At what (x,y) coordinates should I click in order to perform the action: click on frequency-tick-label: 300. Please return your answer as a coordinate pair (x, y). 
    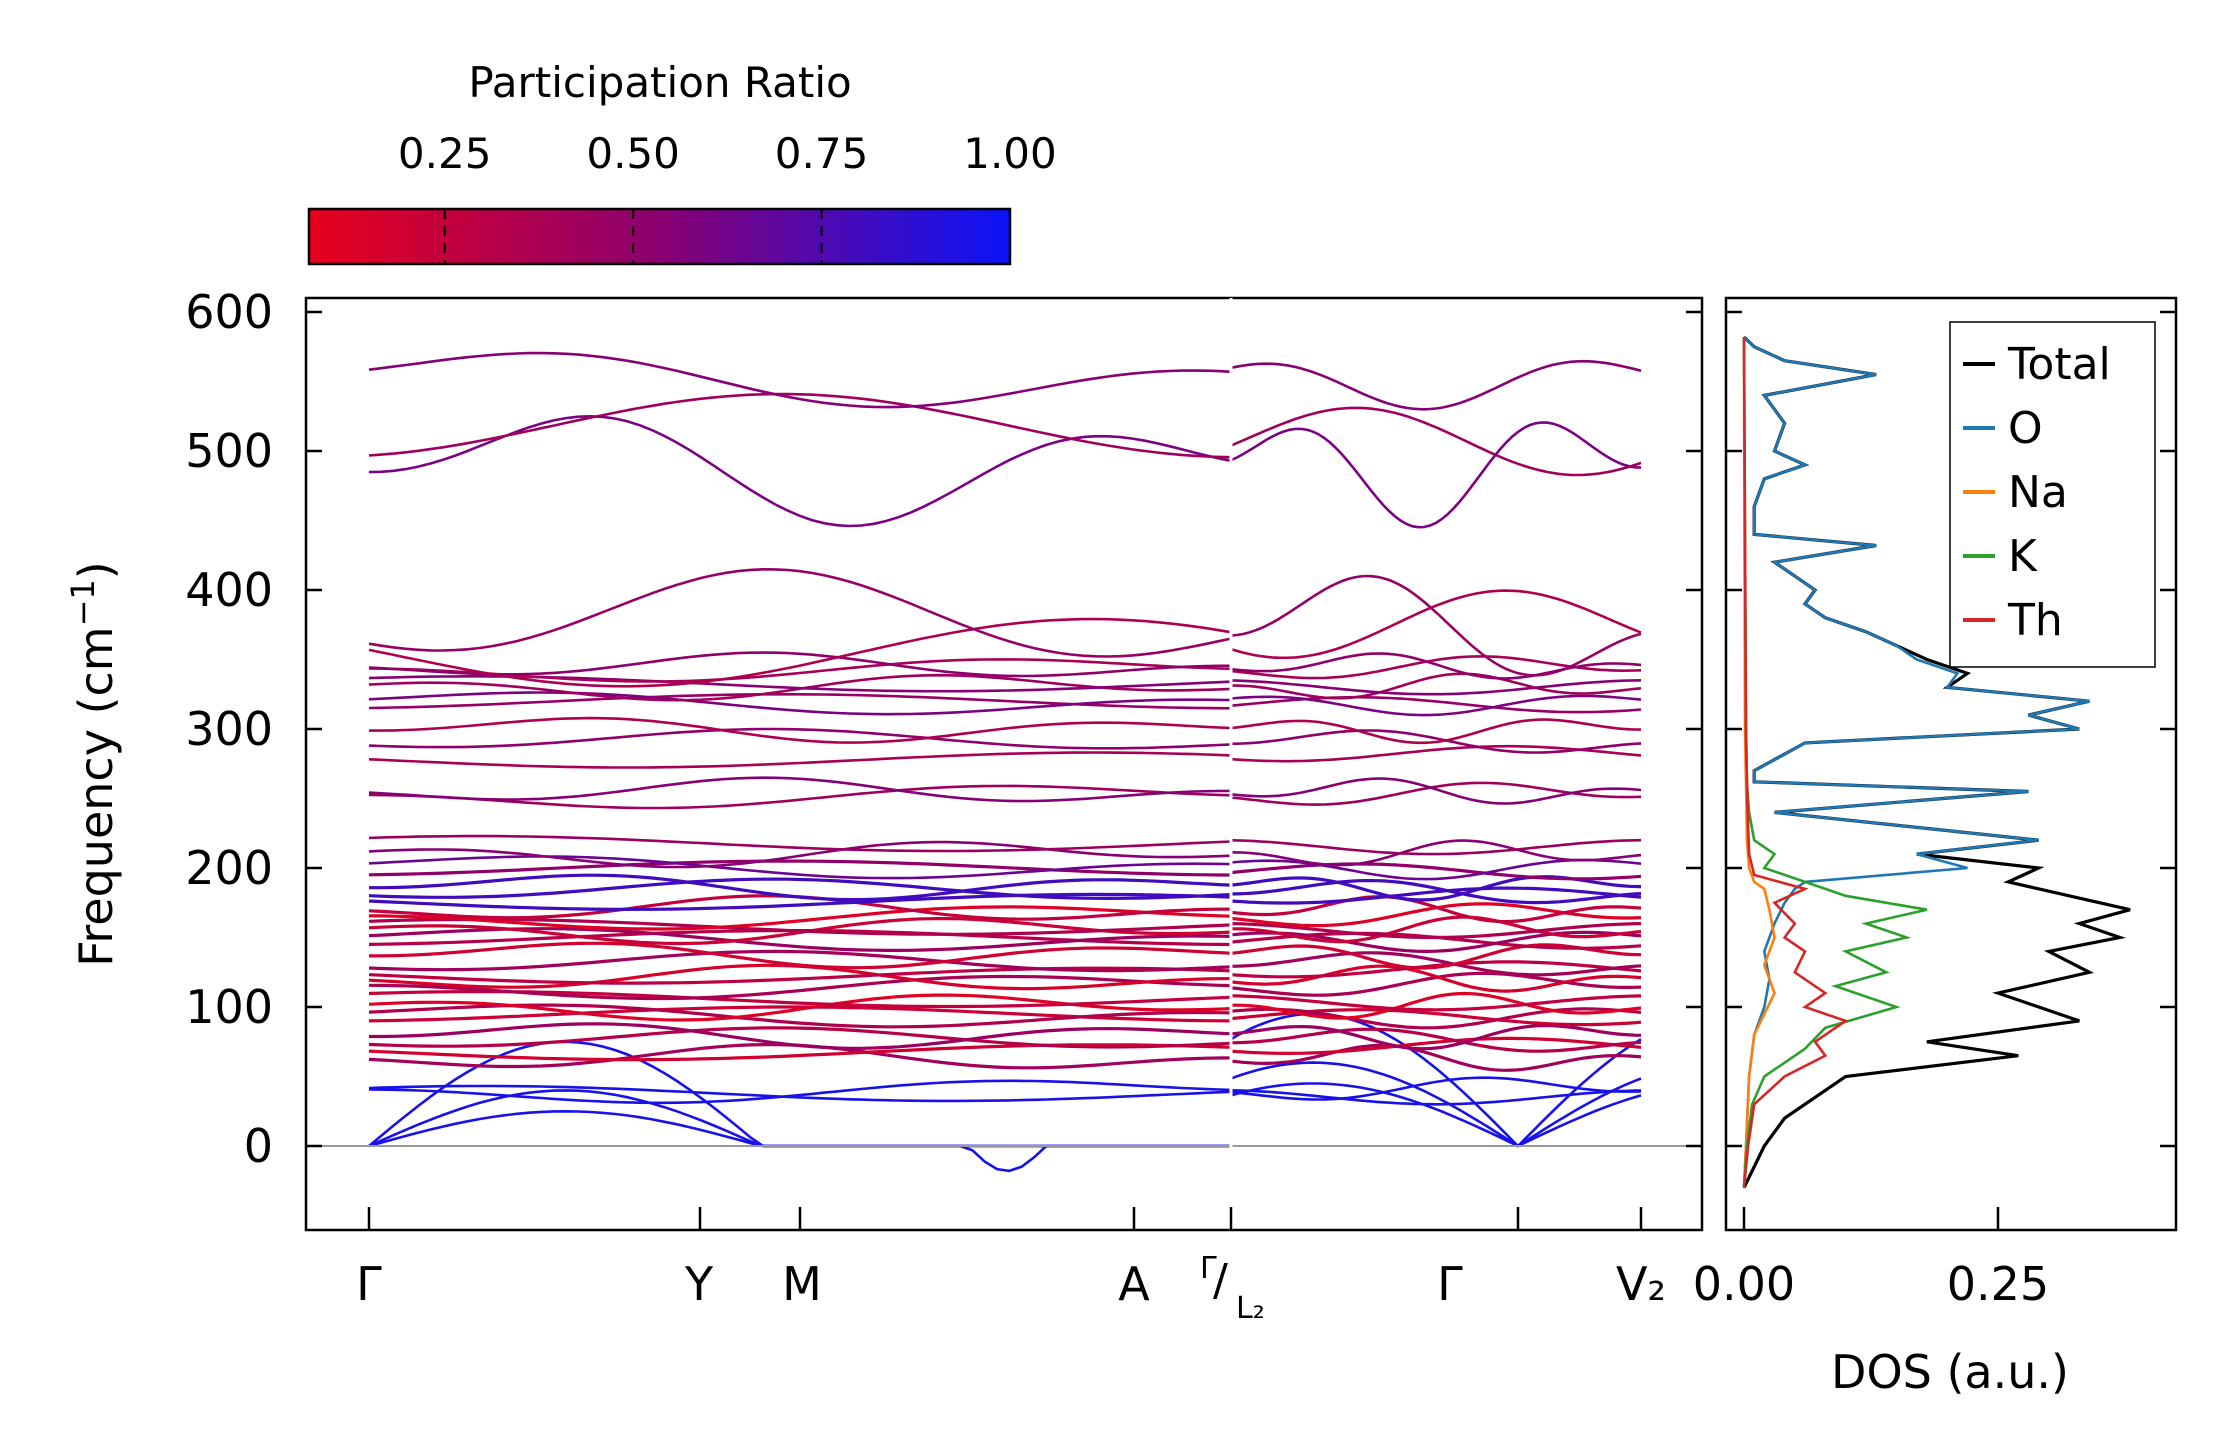
    Looking at the image, I should click on (229, 729).